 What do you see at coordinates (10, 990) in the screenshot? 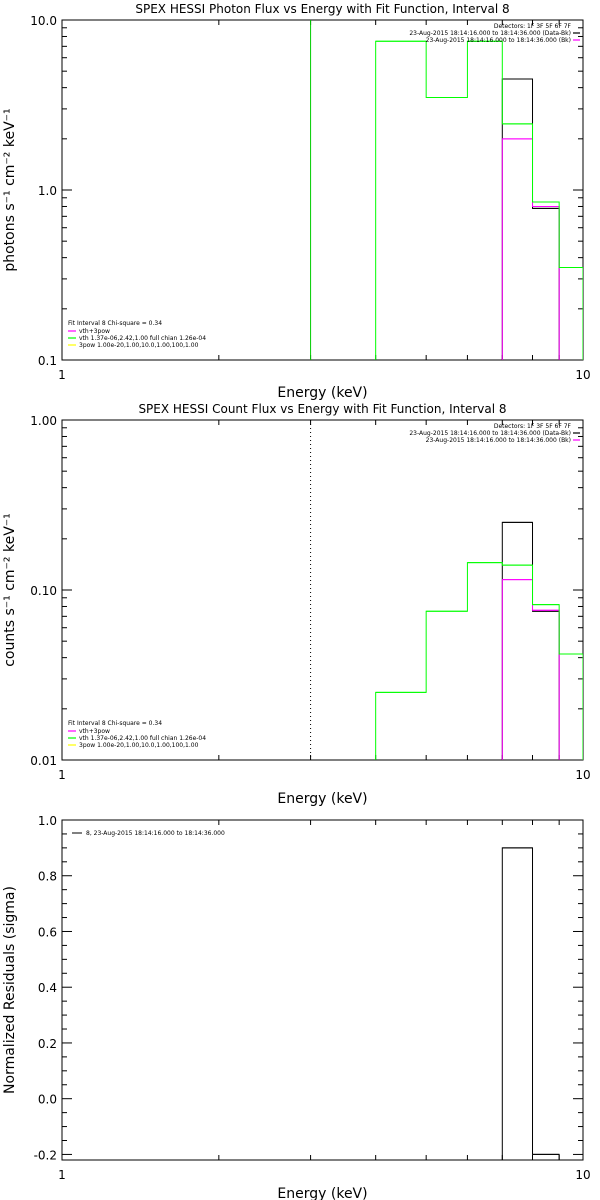
I see `y-axis-label: Normalized Residuals (sigma)` at bounding box center [10, 990].